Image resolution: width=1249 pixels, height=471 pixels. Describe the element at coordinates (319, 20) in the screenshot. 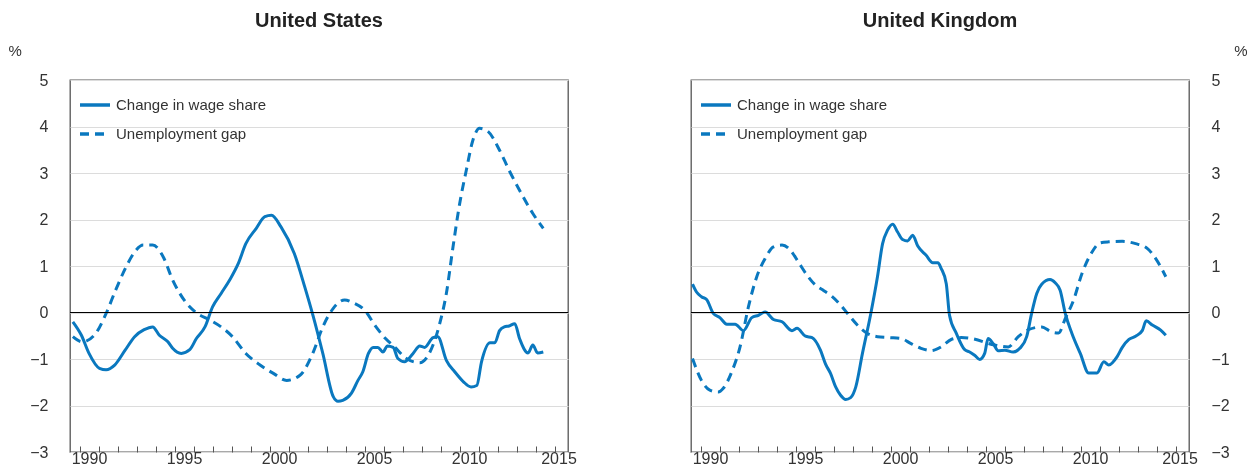

I see `chart-title: United States` at that location.